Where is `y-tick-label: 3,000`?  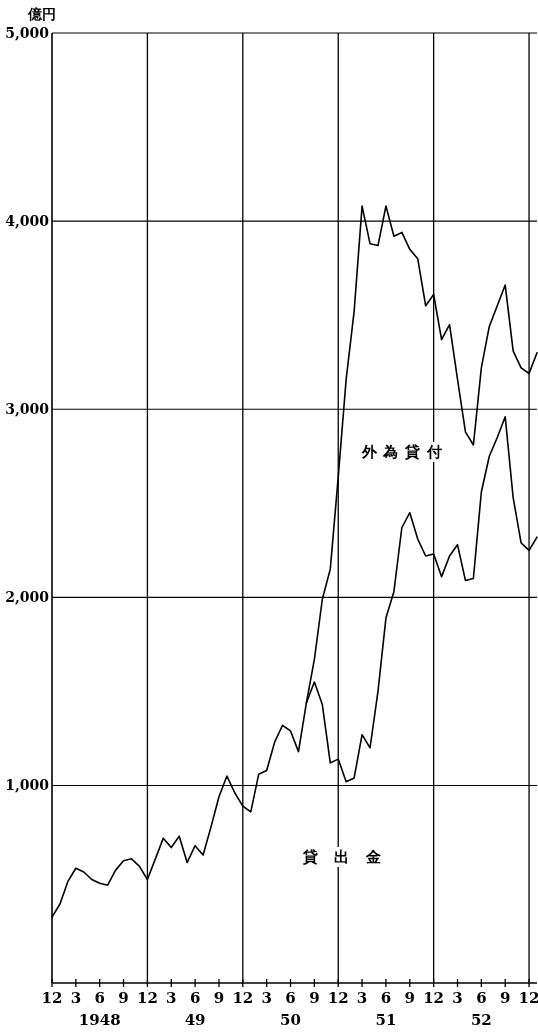 y-tick-label: 3,000 is located at coordinates (27, 409).